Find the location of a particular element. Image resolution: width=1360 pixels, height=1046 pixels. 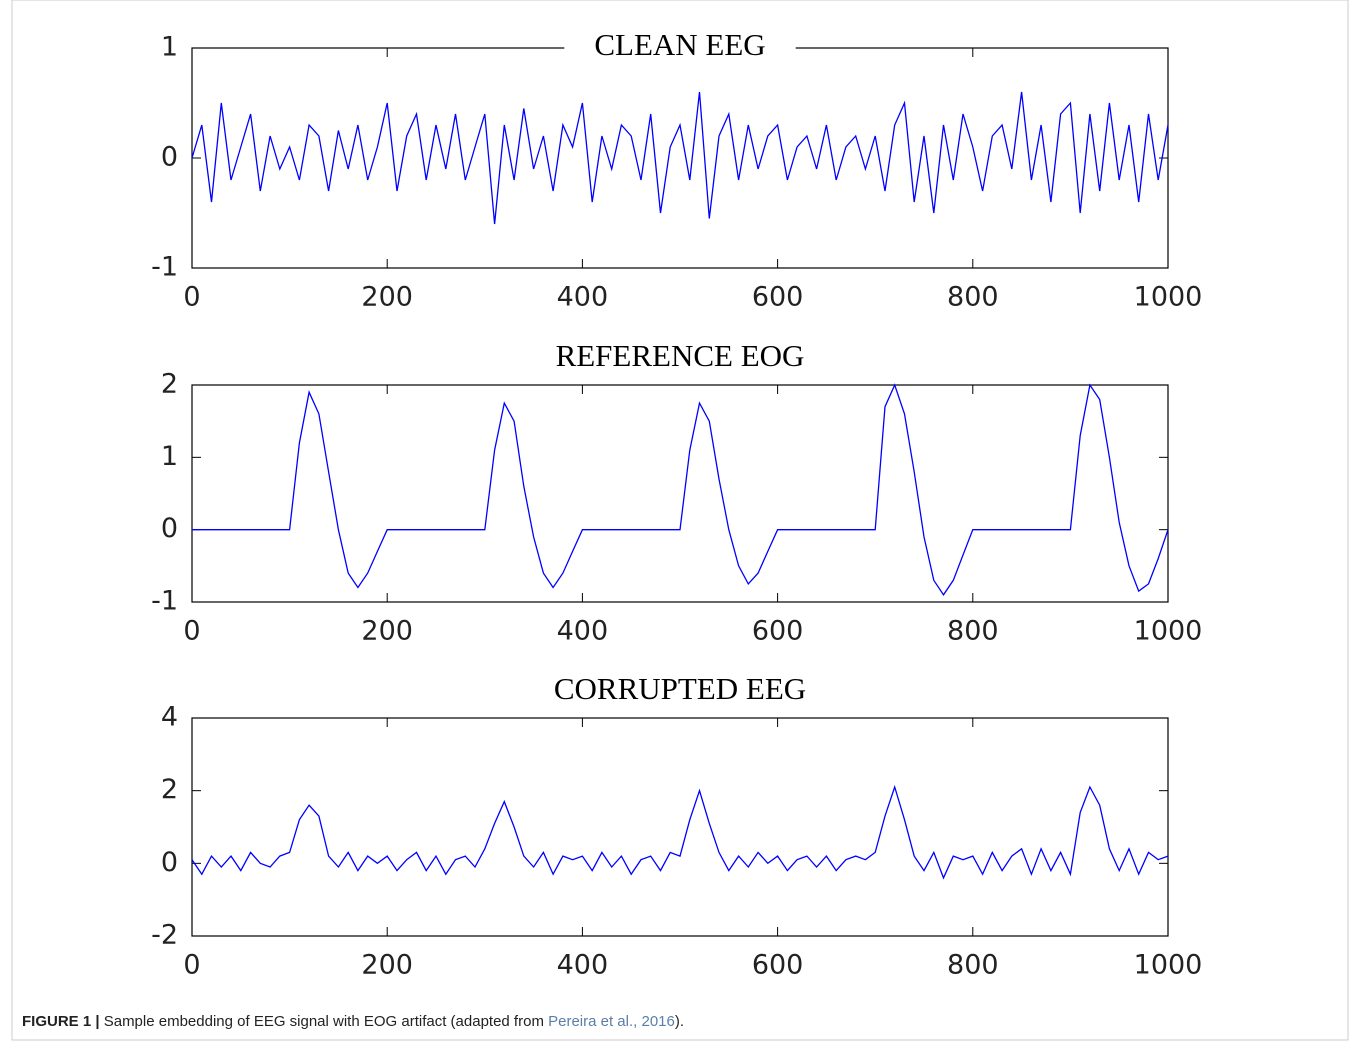

y-tick-label: -2 is located at coordinates (164, 935).